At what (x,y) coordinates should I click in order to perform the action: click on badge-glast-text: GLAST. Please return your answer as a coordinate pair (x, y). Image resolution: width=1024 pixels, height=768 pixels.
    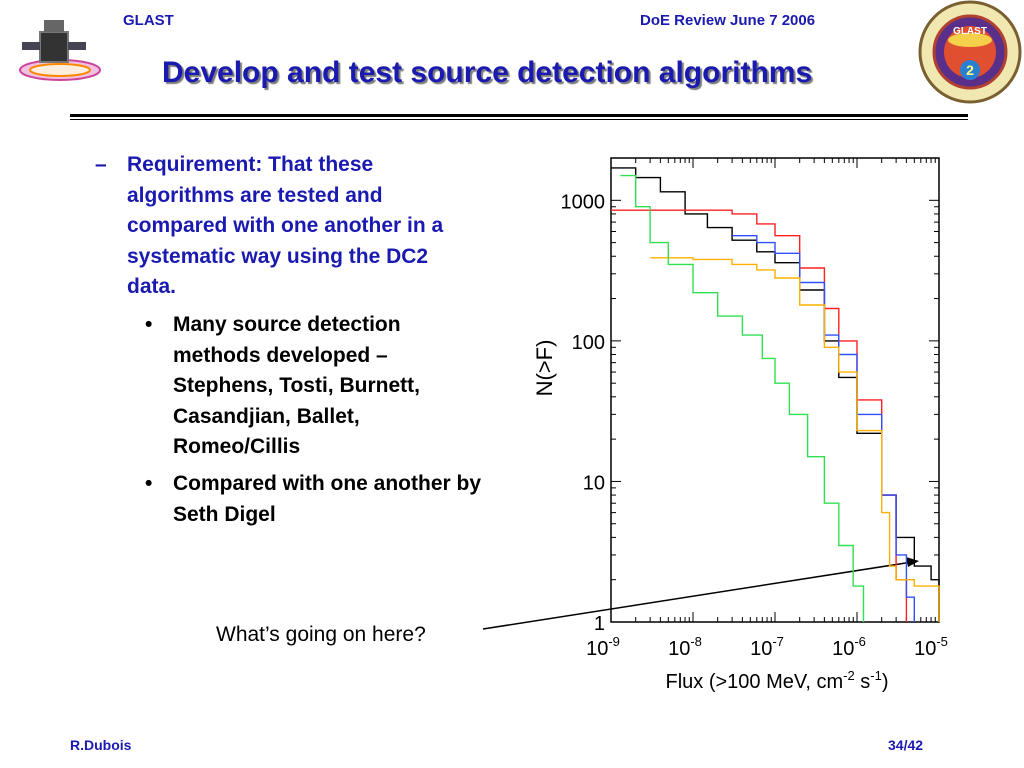
    Looking at the image, I should click on (970, 31).